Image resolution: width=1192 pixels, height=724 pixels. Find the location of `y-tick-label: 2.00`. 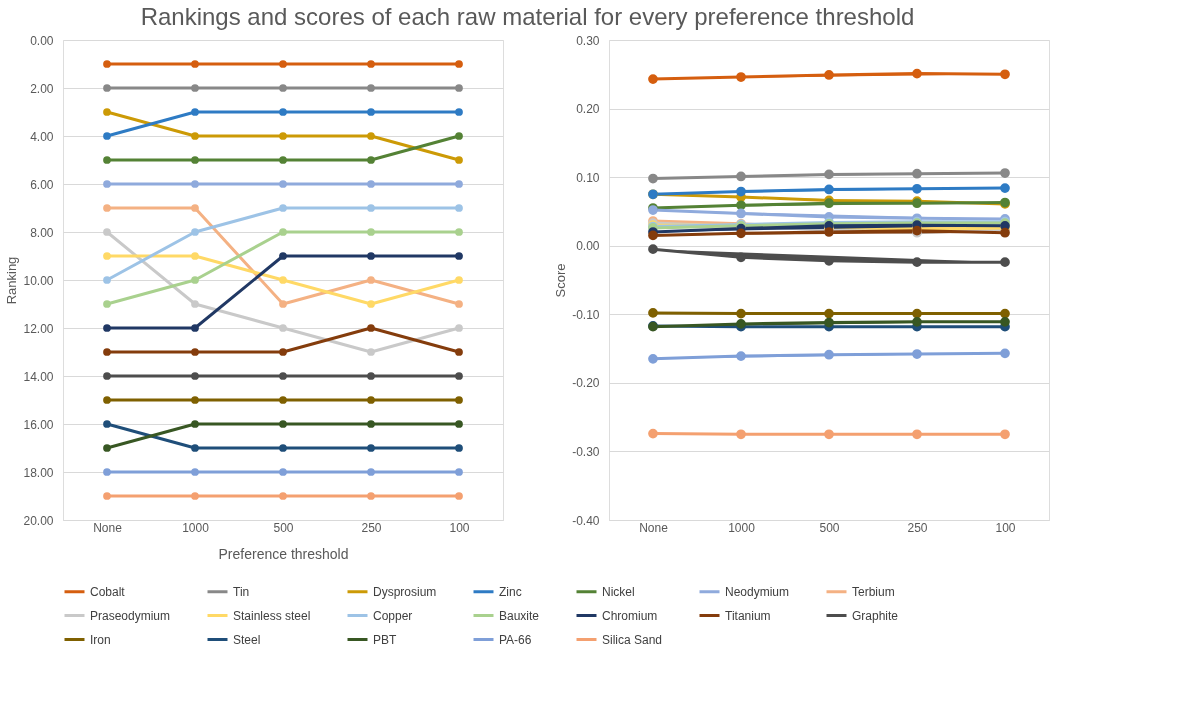

y-tick-label: 2.00 is located at coordinates (42, 88).